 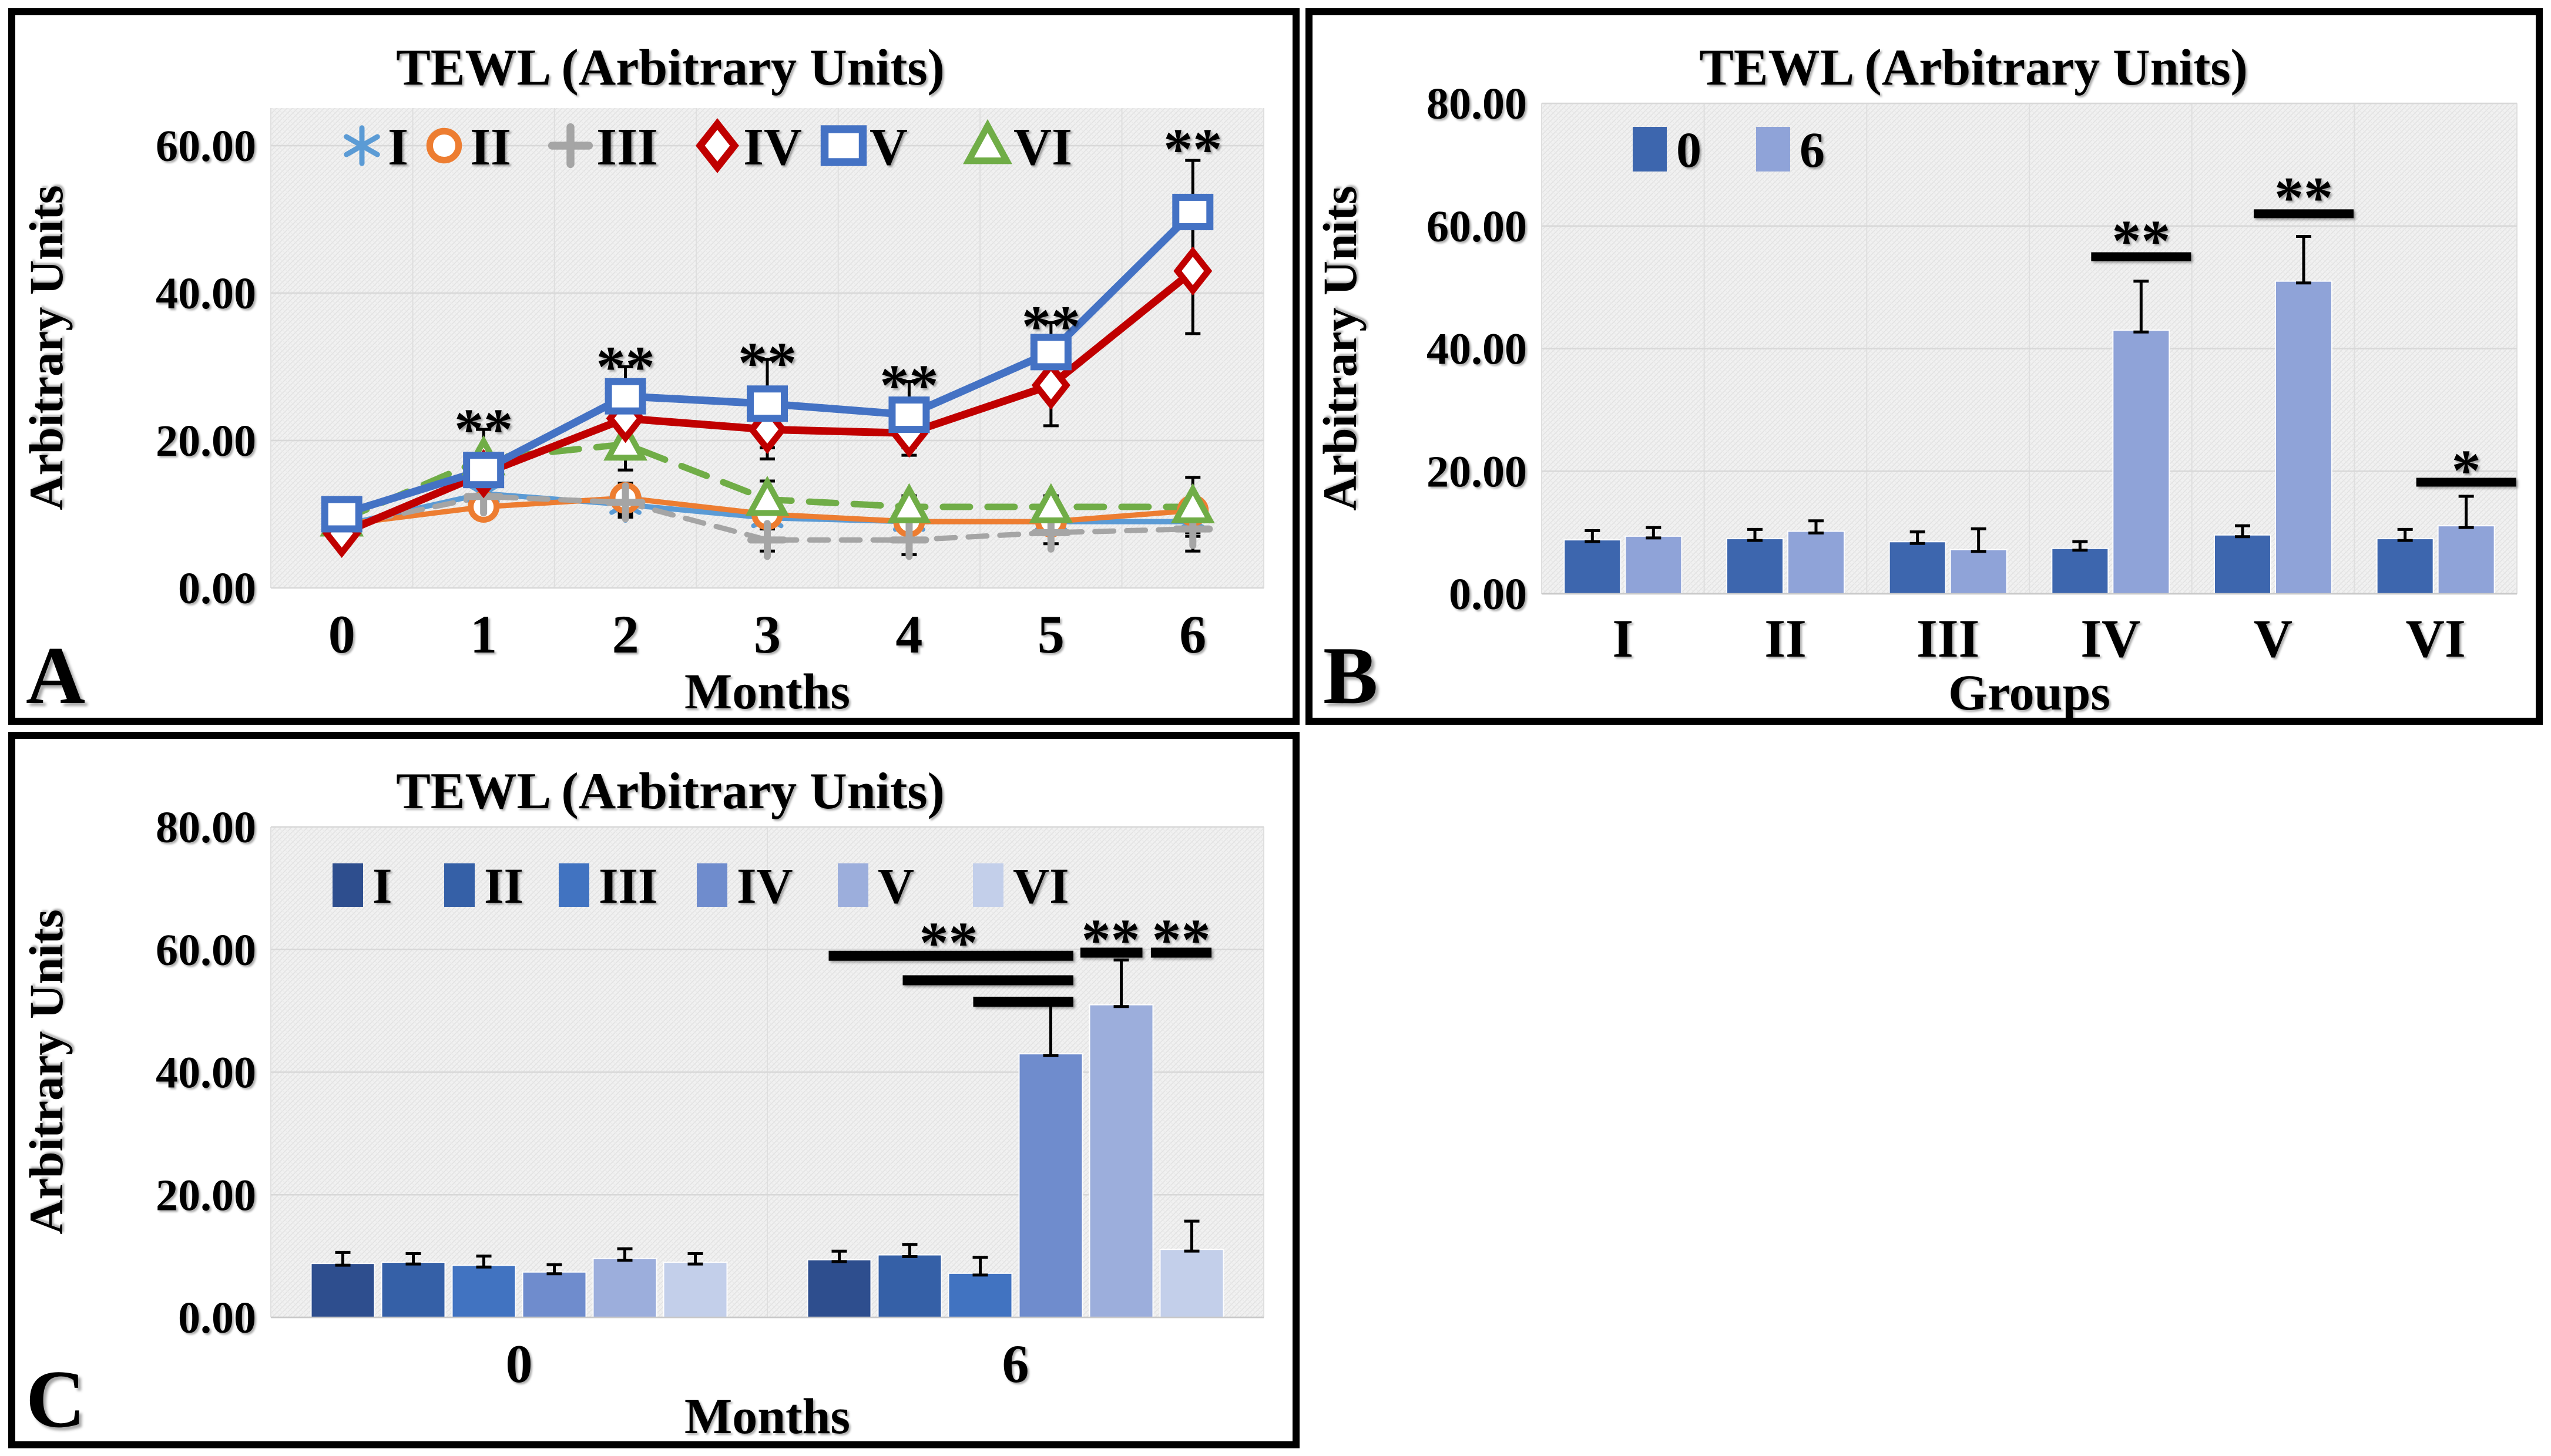 What do you see at coordinates (2242, 564) in the screenshot?
I see `bar-0-V` at bounding box center [2242, 564].